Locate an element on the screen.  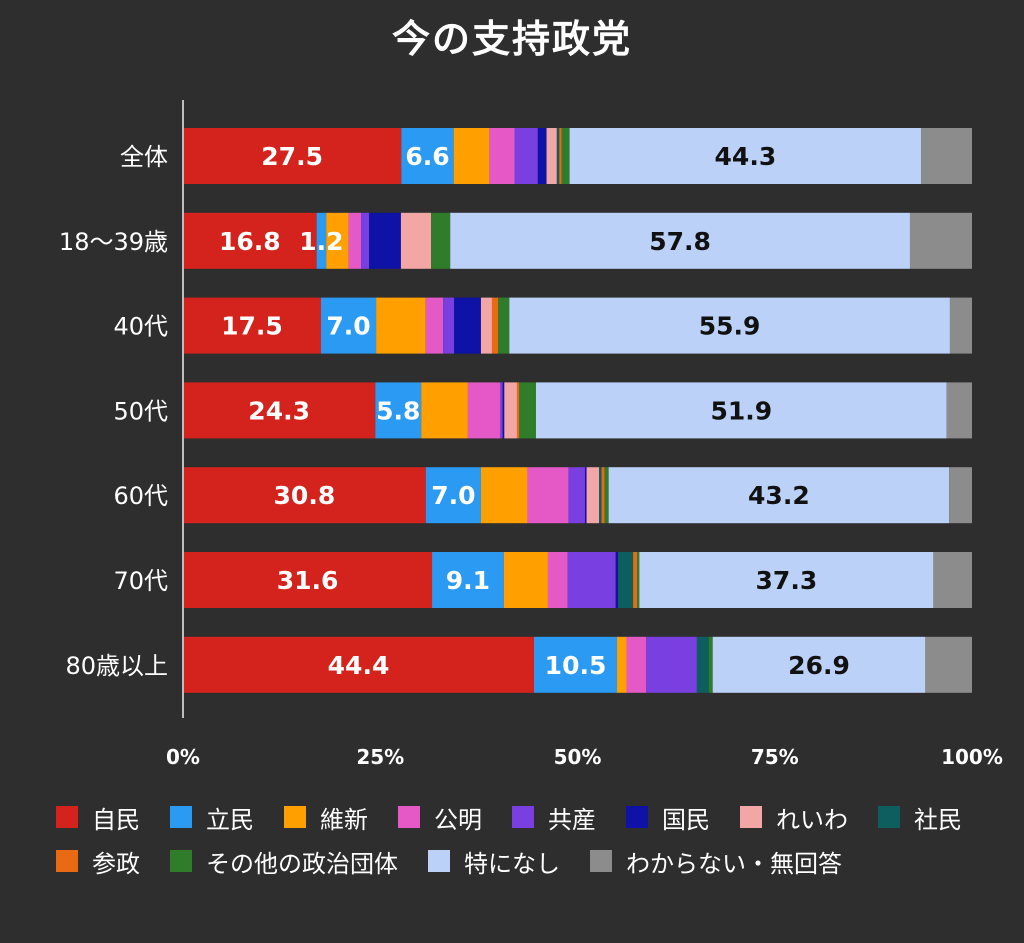
data-label: 16.8 is located at coordinates (250, 241).